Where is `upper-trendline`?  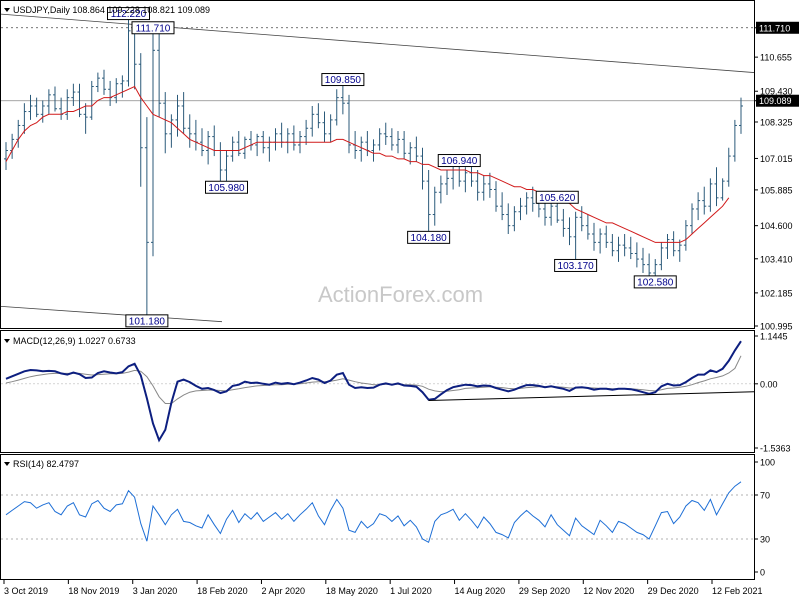 upper-trendline is located at coordinates (377, 43).